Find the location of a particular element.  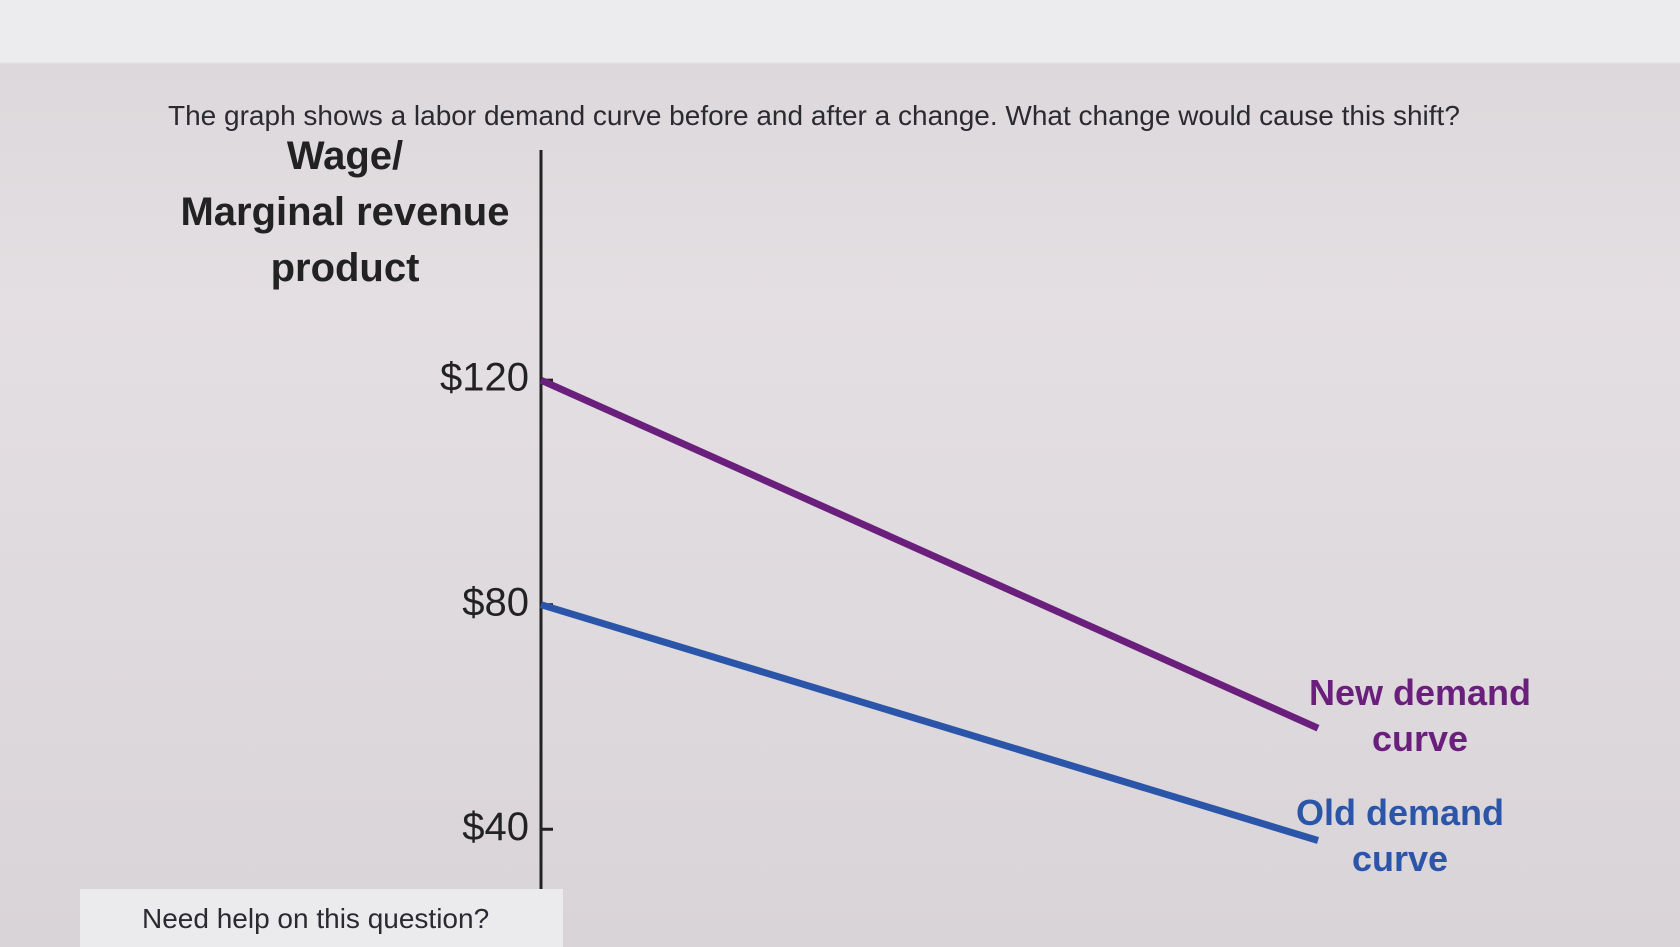

legend-label: Old demand curve is located at coordinates (1400, 835).